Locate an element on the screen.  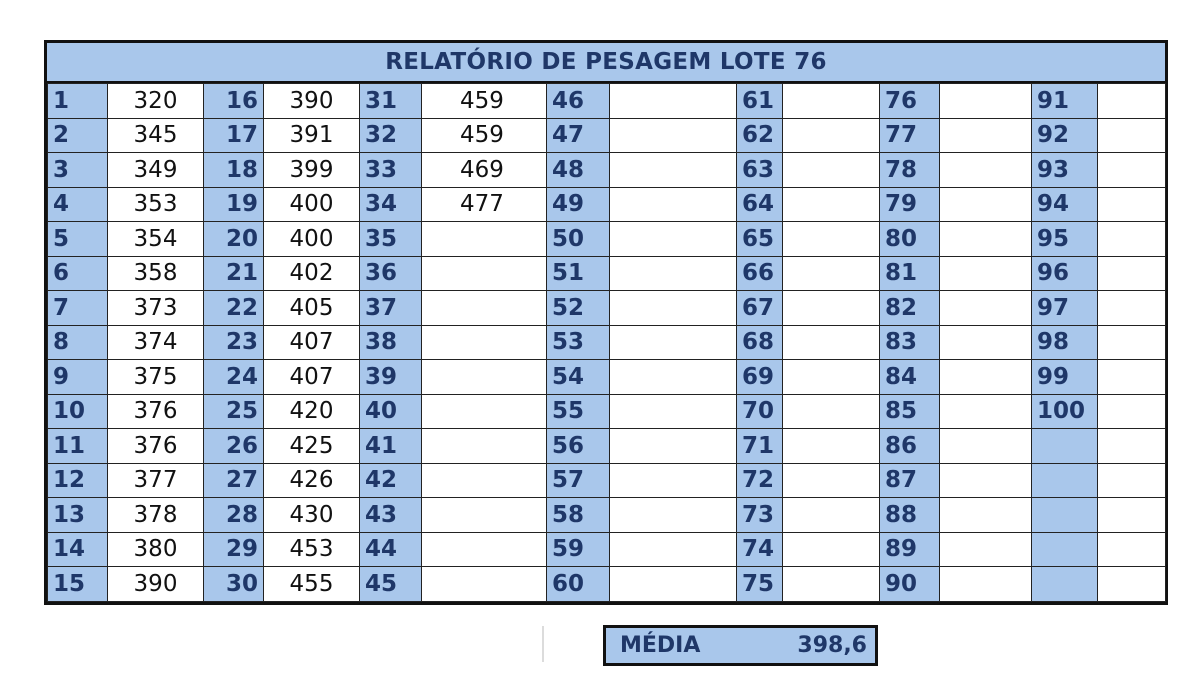
weight-value-cell: 378 is located at coordinates (155, 515).